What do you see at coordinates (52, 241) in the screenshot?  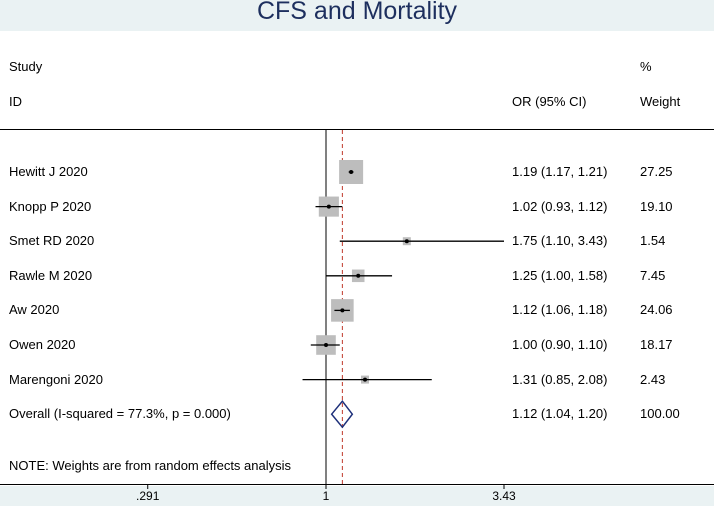 I see `study-name: Smet RD 2020` at bounding box center [52, 241].